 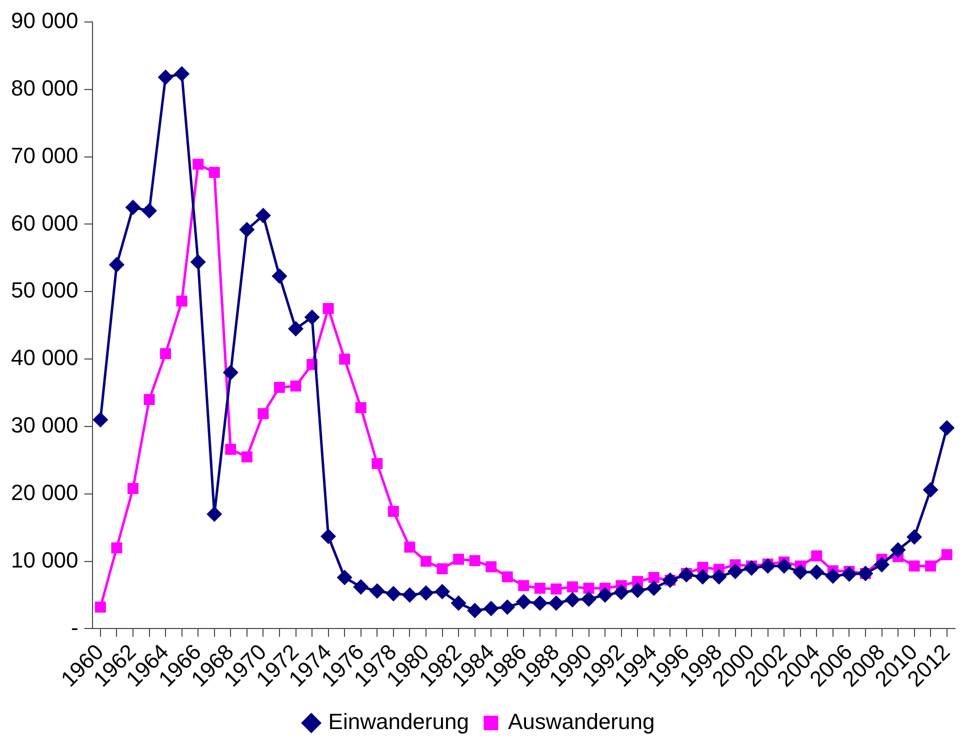 I want to click on y-tick-label: 30 000, so click(x=44, y=425).